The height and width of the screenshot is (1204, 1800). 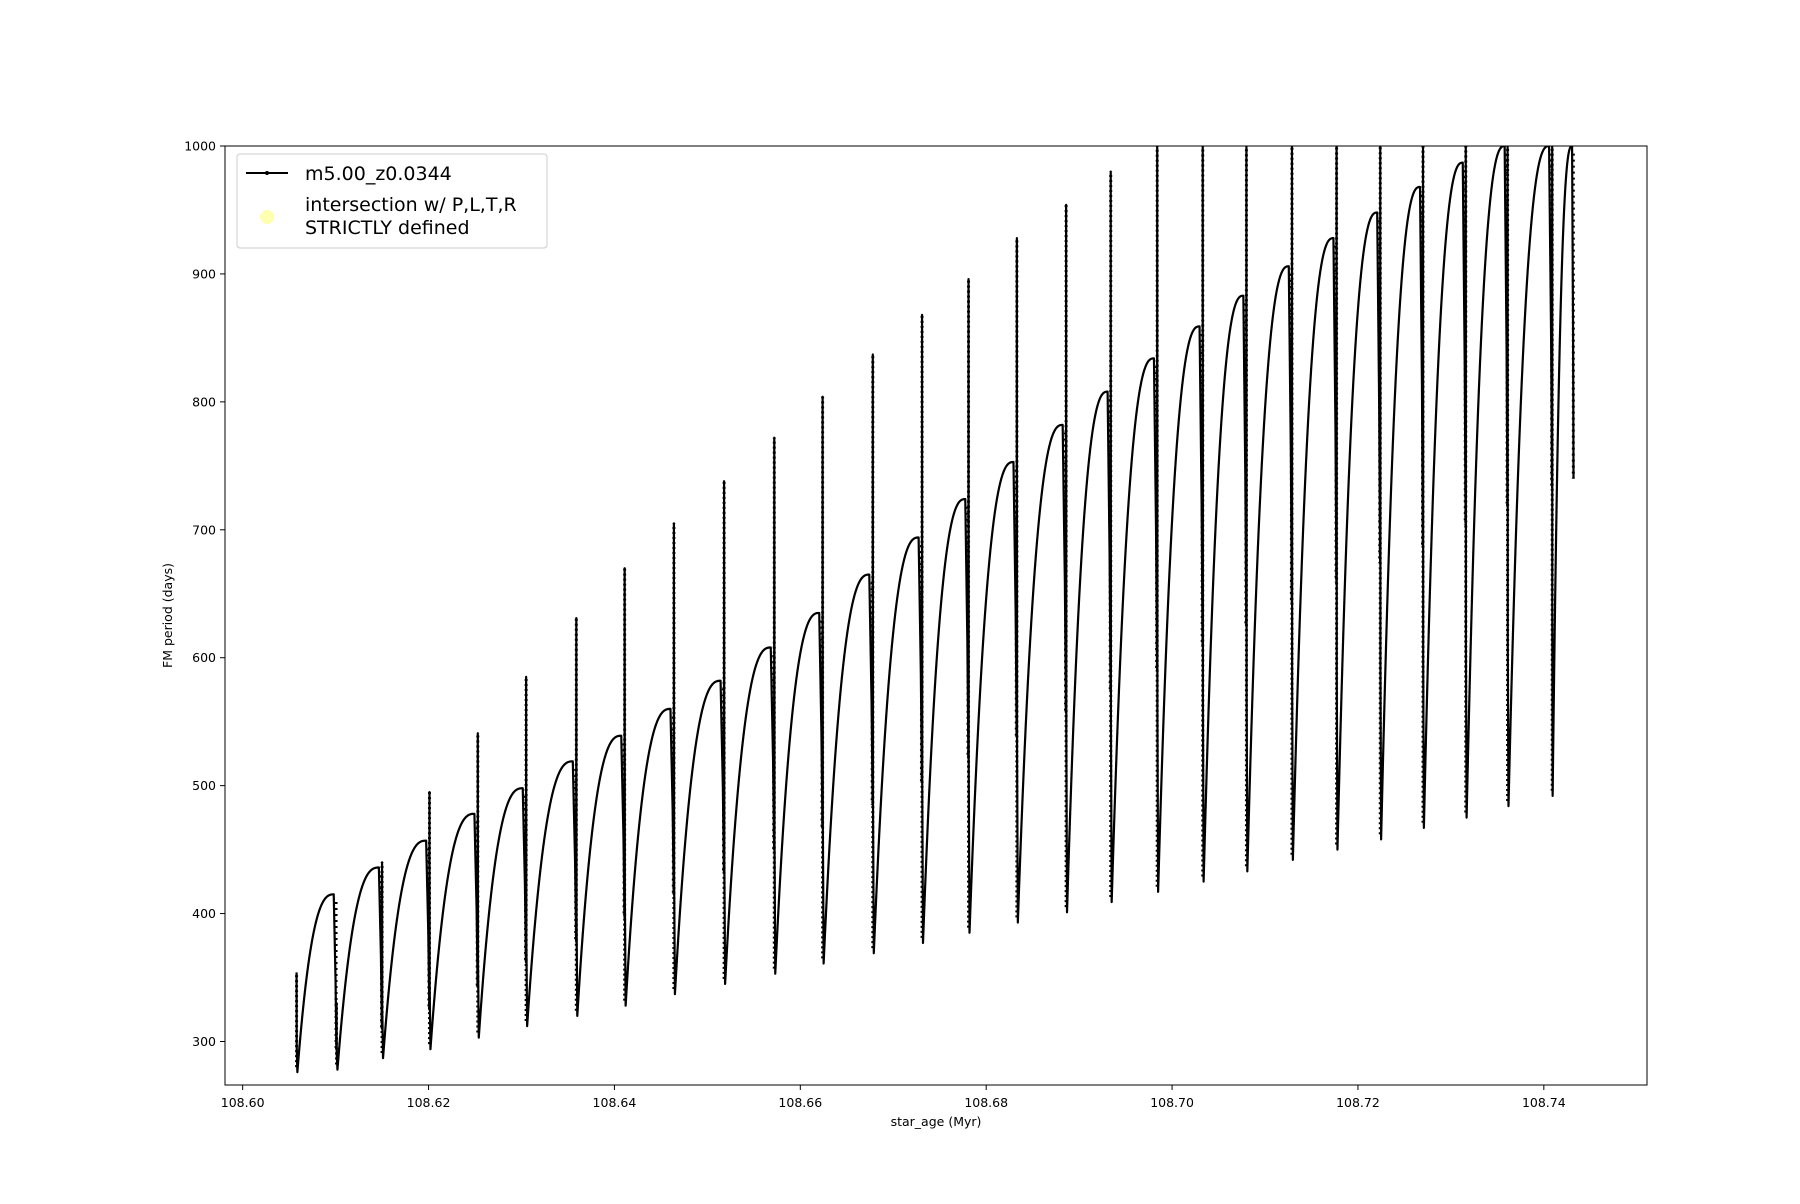 What do you see at coordinates (200, 146) in the screenshot?
I see `y-tick-label: 1000` at bounding box center [200, 146].